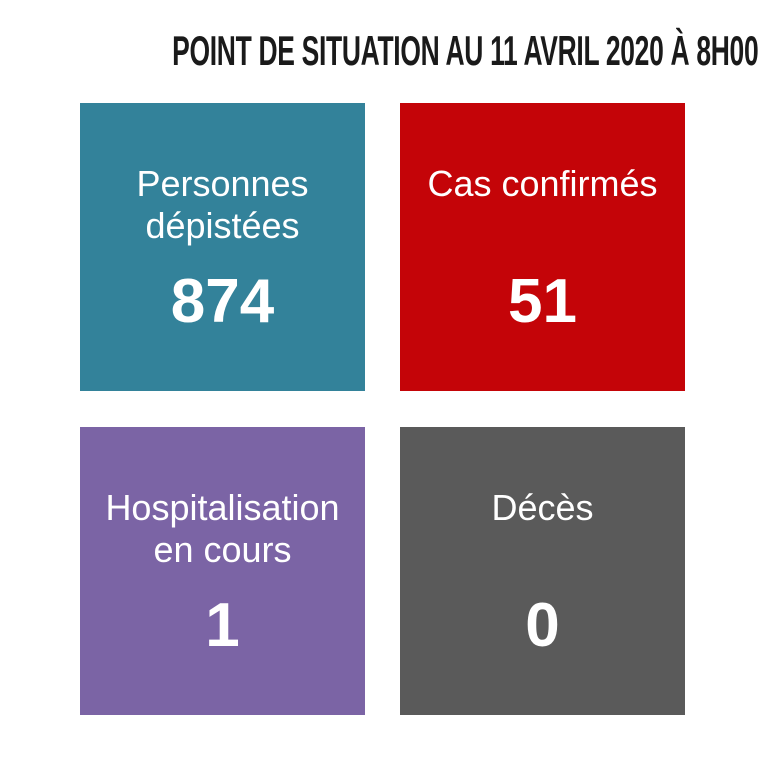 The width and height of the screenshot is (765, 765). I want to click on card-hospitalisation-en-cours: Hospitalisation en cours 1, so click(222, 571).